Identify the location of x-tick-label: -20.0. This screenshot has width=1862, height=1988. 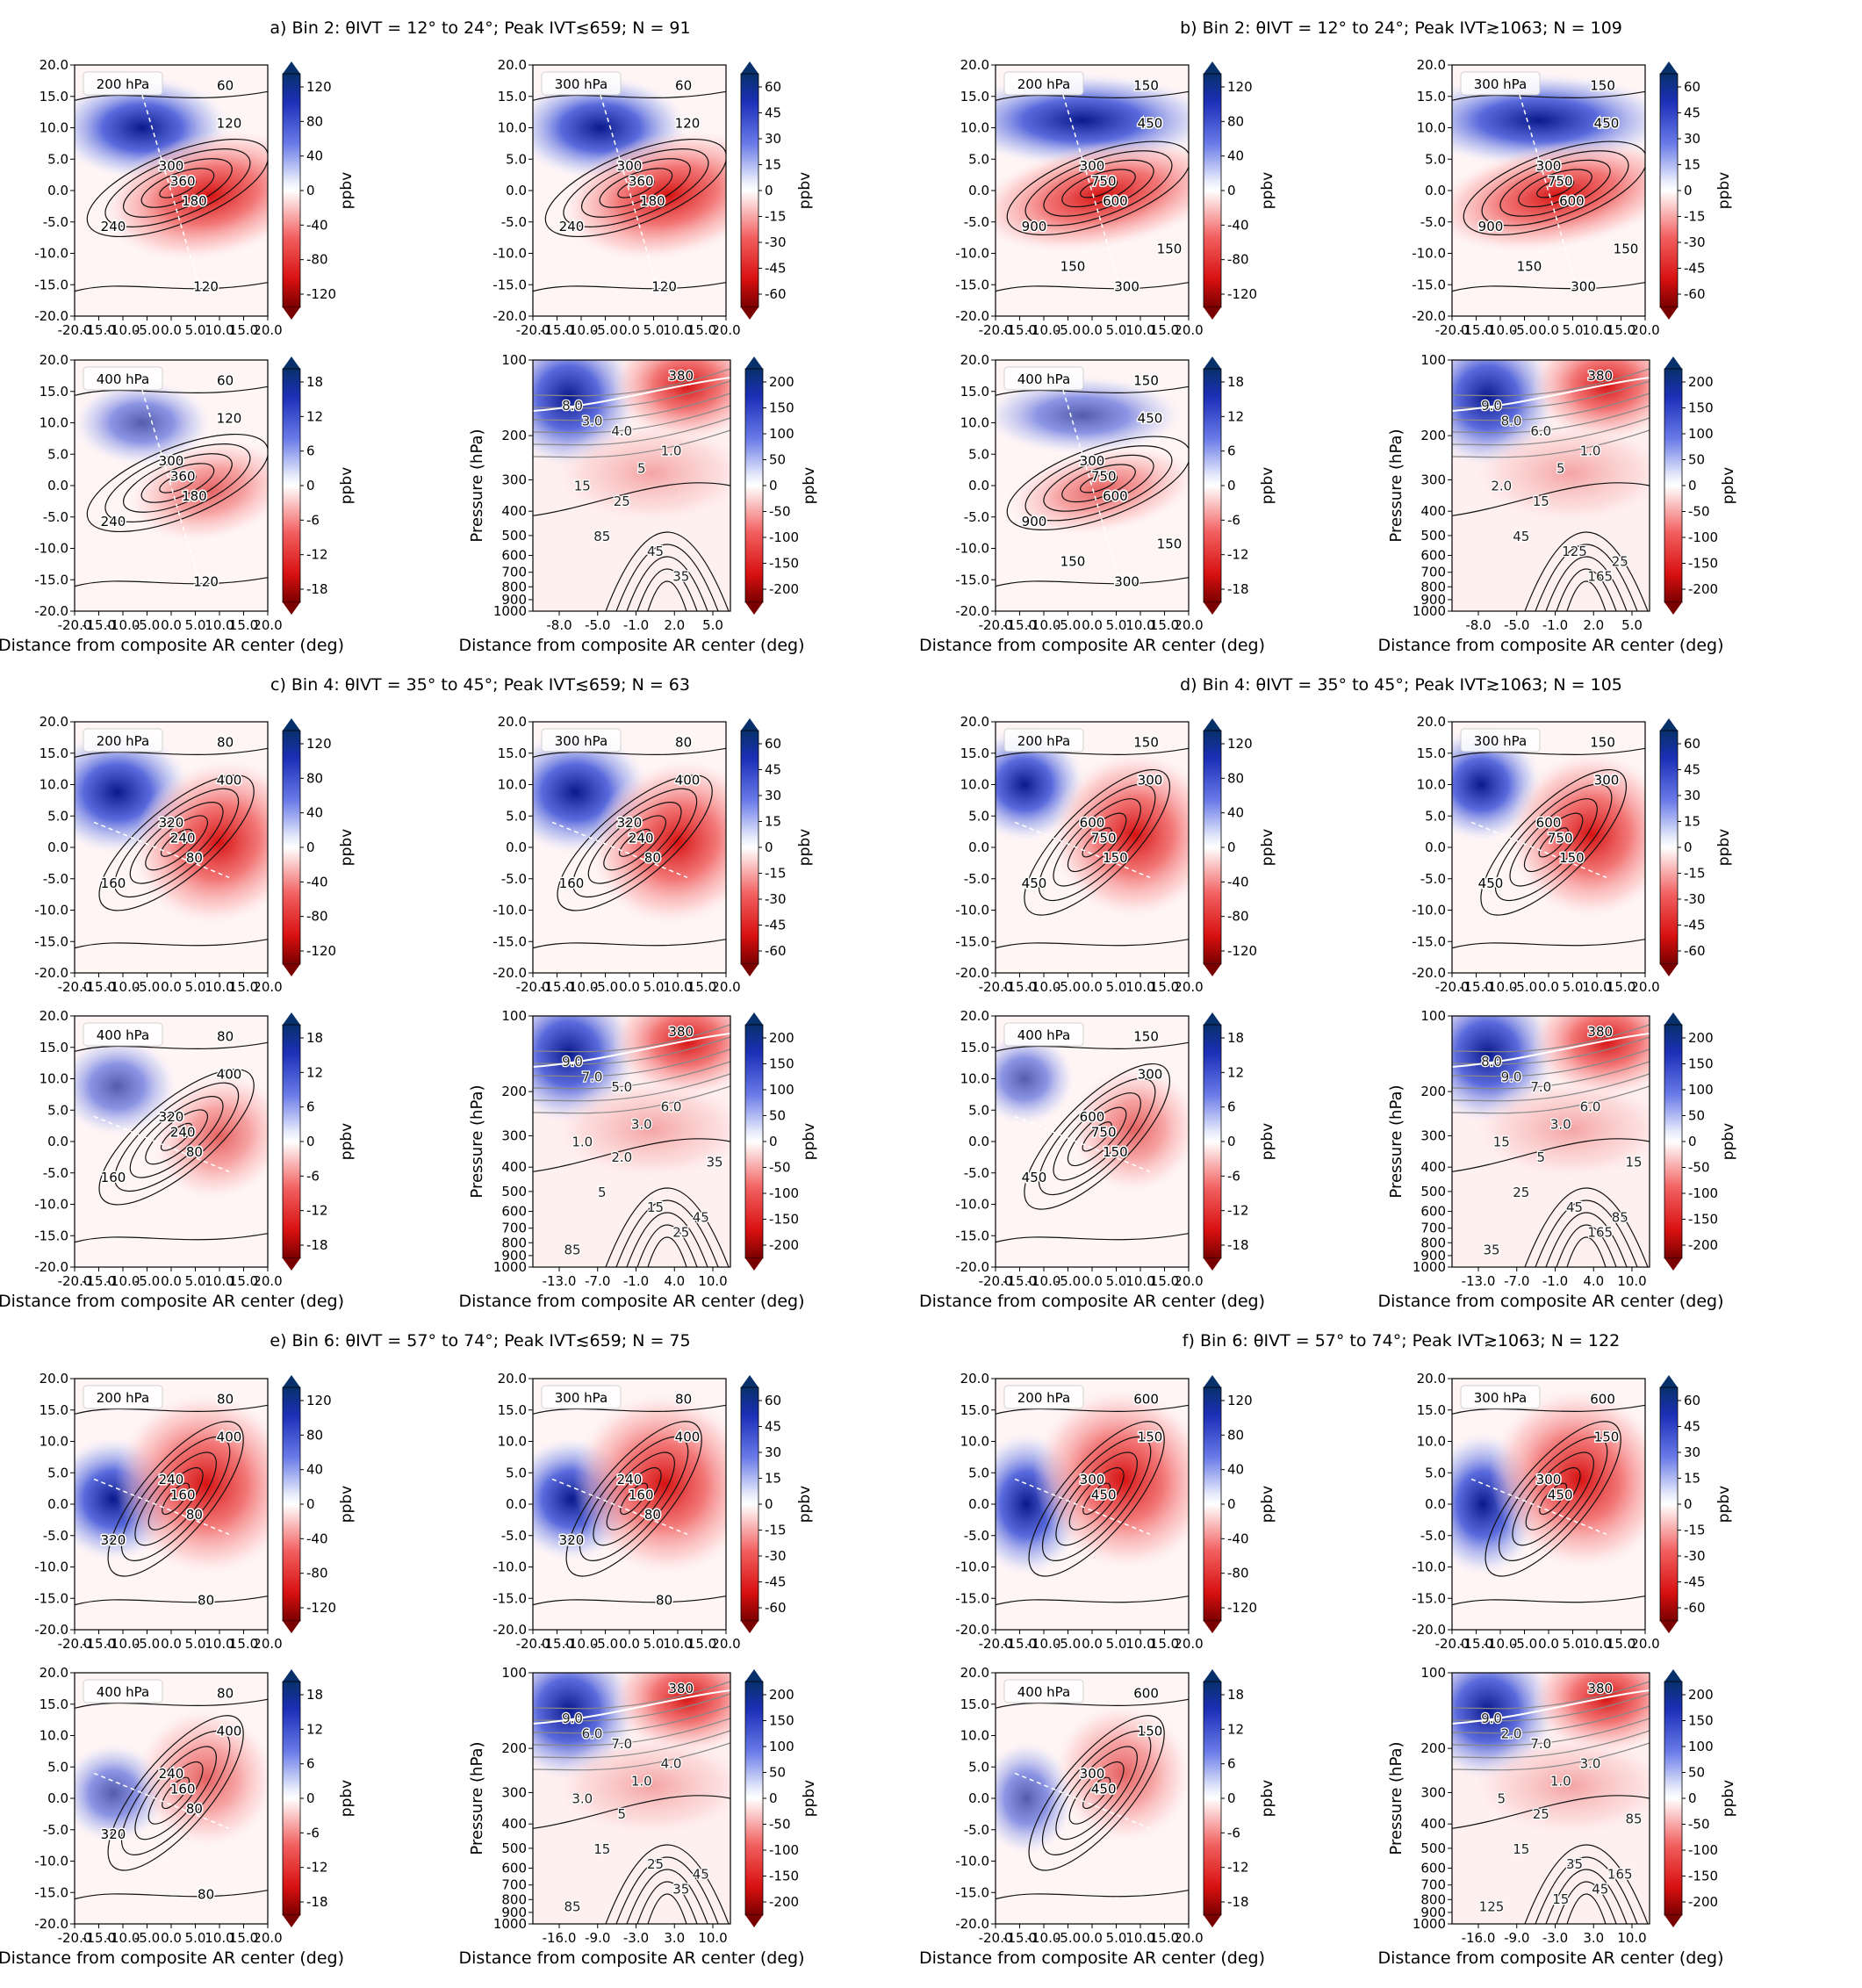
(75, 1938).